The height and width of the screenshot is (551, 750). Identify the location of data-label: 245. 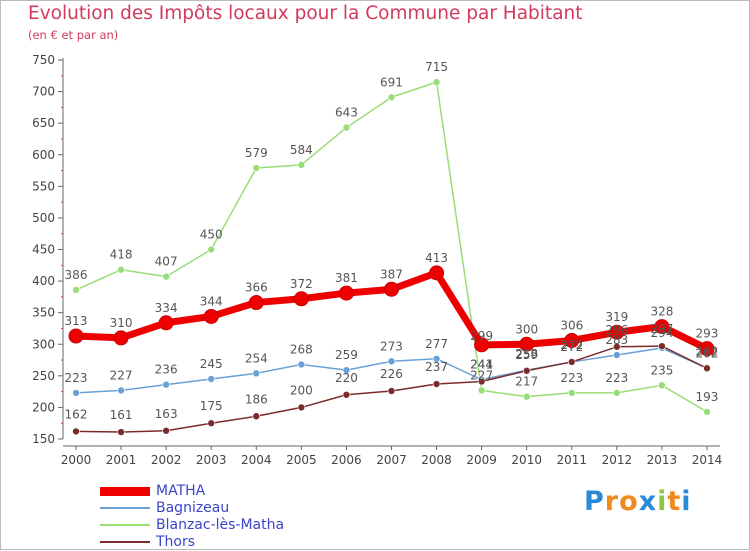
(211, 364).